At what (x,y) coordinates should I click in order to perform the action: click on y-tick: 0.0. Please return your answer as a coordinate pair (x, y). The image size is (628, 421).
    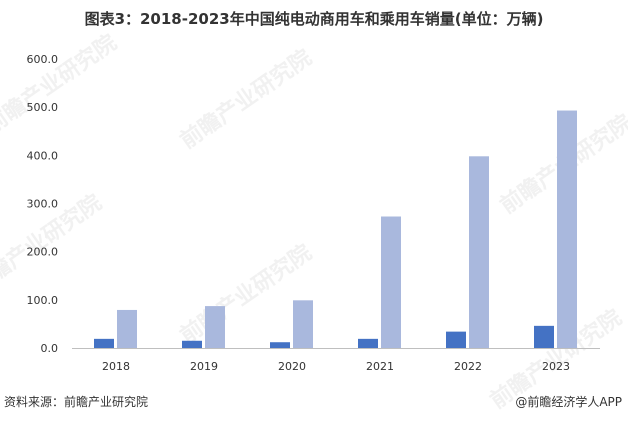
    Looking at the image, I should click on (50, 348).